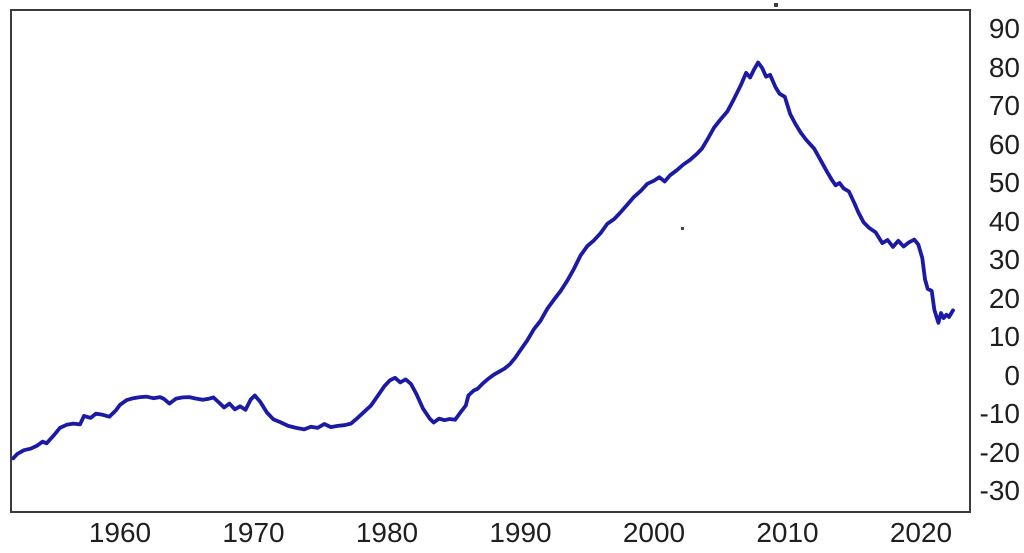  What do you see at coordinates (999, 413) in the screenshot?
I see `y-tick-label: -10` at bounding box center [999, 413].